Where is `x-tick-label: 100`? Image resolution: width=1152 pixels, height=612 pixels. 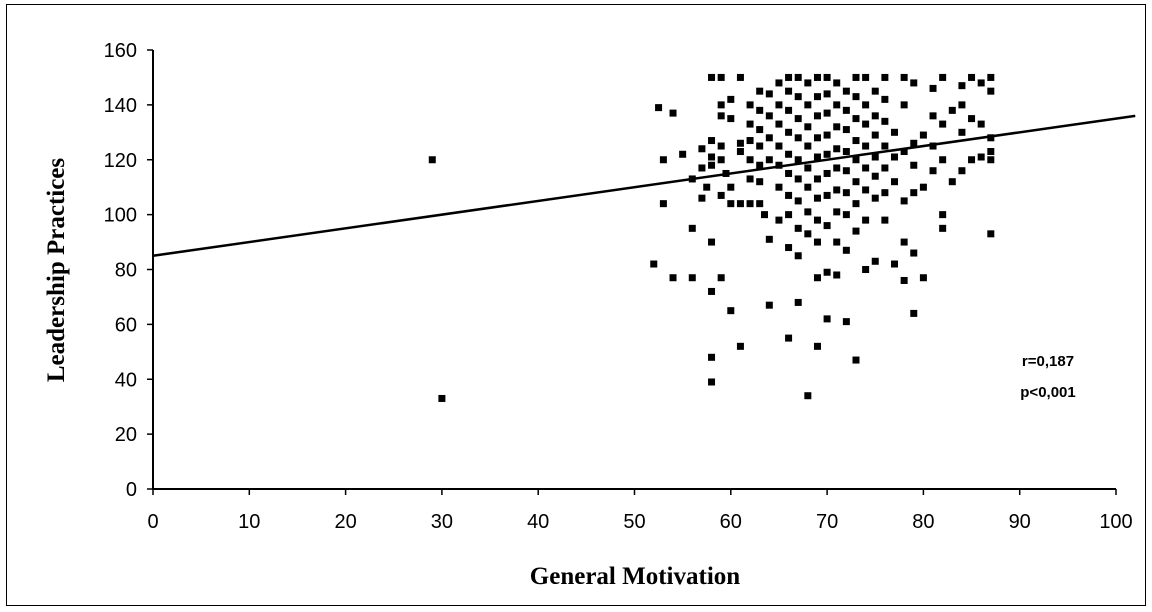
x-tick-label: 100 is located at coordinates (1115, 522).